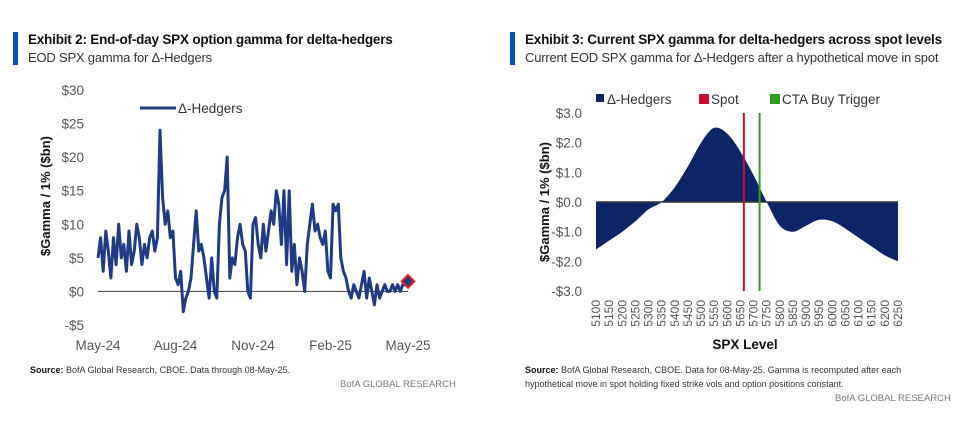 The height and width of the screenshot is (439, 967). I want to click on last-point-marker, so click(408, 281).